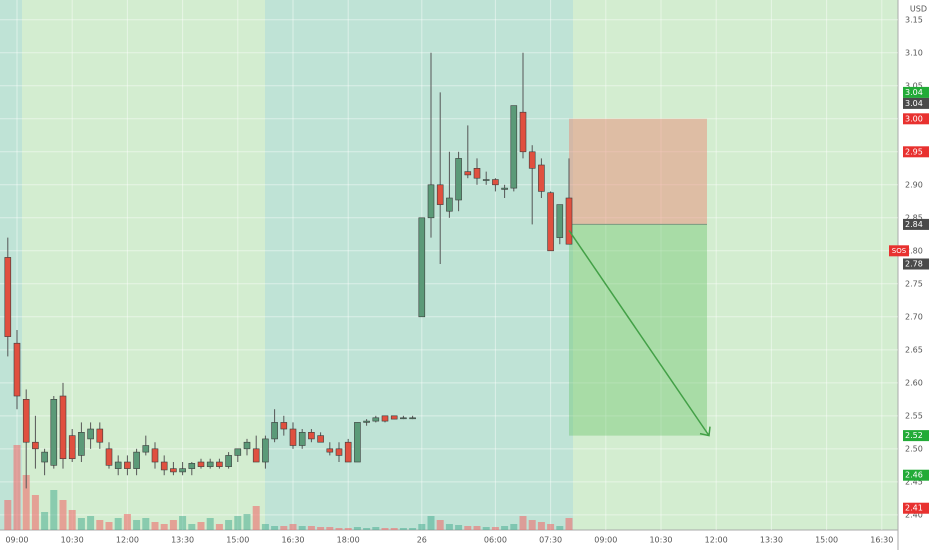 This screenshot has width=932, height=550. I want to click on x-tick-label: 16:30, so click(881, 540).